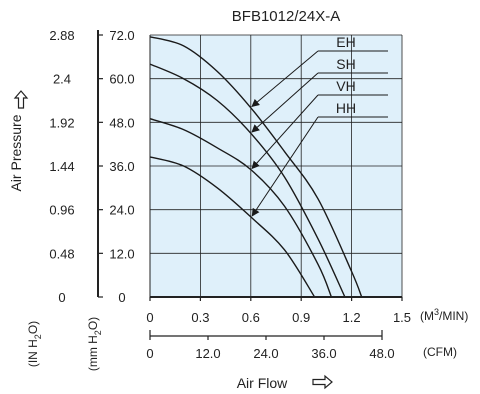  I want to click on y-tick-in: 2.88, so click(61, 35).